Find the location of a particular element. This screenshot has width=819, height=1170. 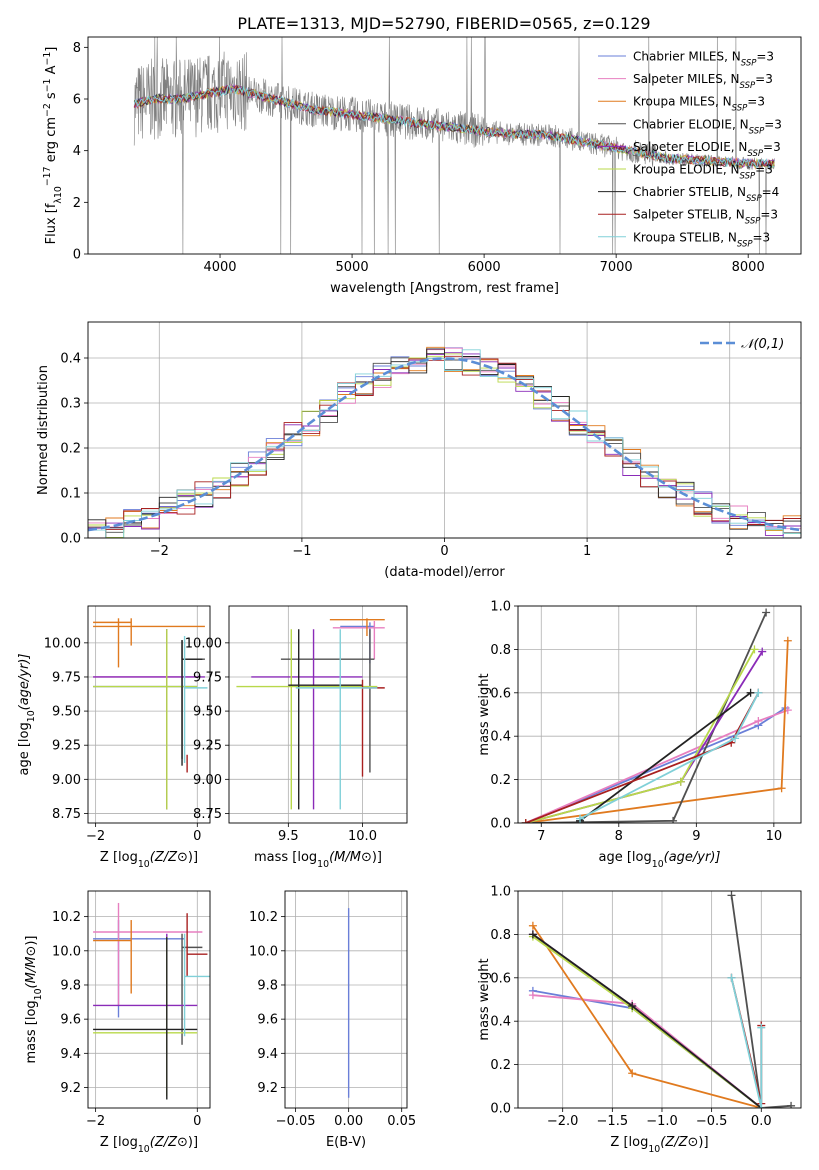

mass-vs-Z-grid is located at coordinates (149, 999).